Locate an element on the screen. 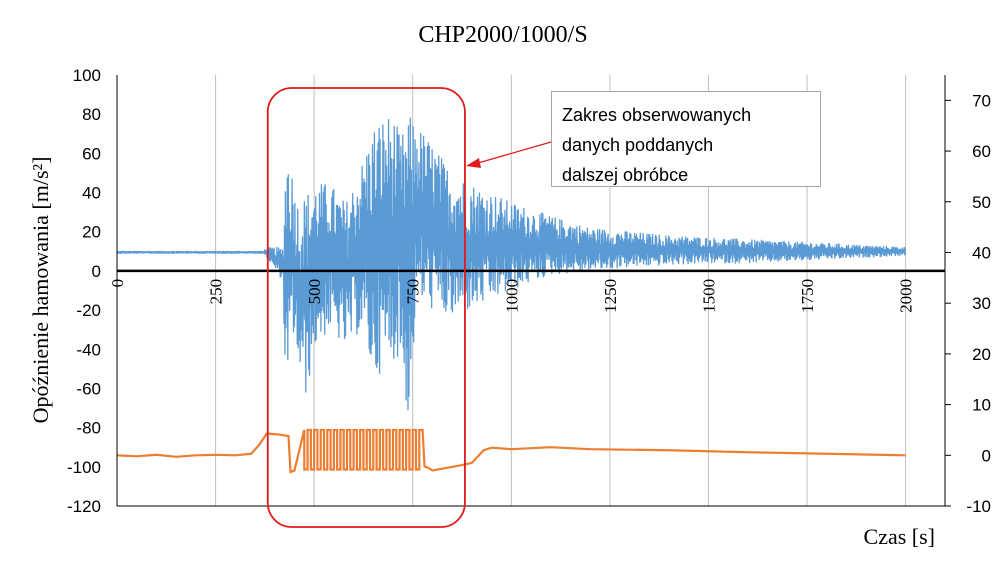 This screenshot has height=564, width=1006. y2-tick-label: 0 is located at coordinates (986, 455).